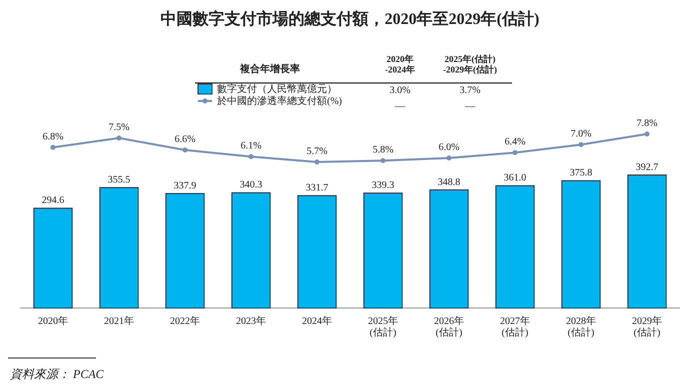  Describe the element at coordinates (581, 134) in the screenshot. I see `data-label: 7.0%` at that location.